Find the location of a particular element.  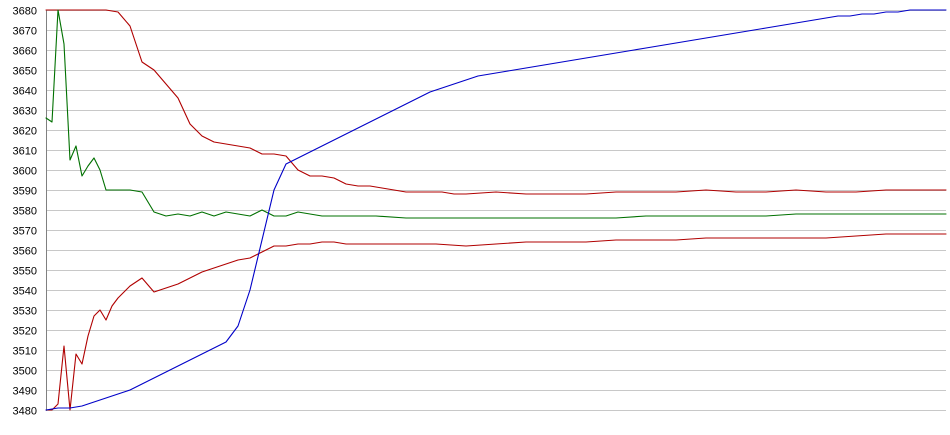

y-tick-label: 3670 is located at coordinates (25, 32).